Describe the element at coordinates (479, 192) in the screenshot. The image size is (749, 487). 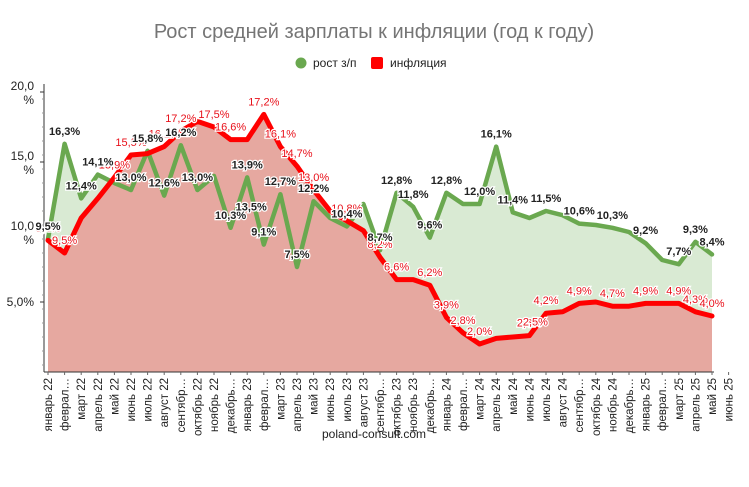
I see `wage-data-label: 12,0%` at that location.